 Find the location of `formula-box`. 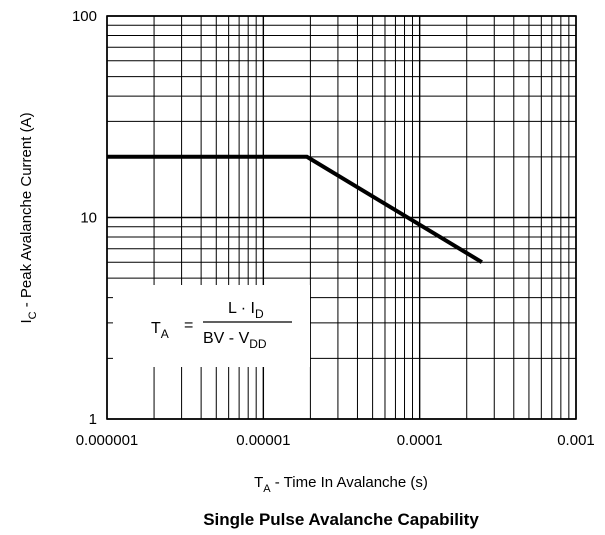

formula-box is located at coordinates (211, 326).